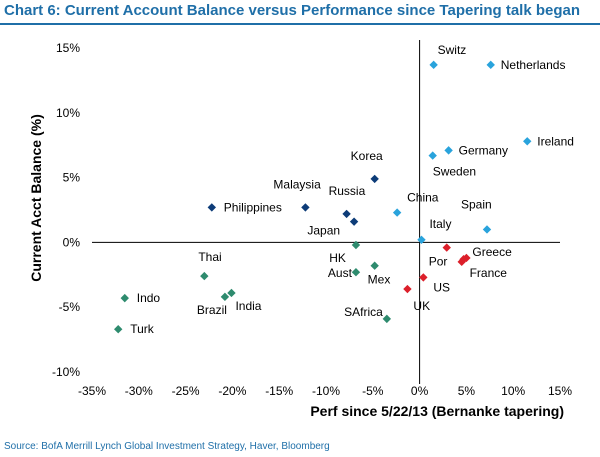 This screenshot has width=600, height=457. Describe the element at coordinates (363, 312) in the screenshot. I see `point-label-safrica: SAfrica` at that location.